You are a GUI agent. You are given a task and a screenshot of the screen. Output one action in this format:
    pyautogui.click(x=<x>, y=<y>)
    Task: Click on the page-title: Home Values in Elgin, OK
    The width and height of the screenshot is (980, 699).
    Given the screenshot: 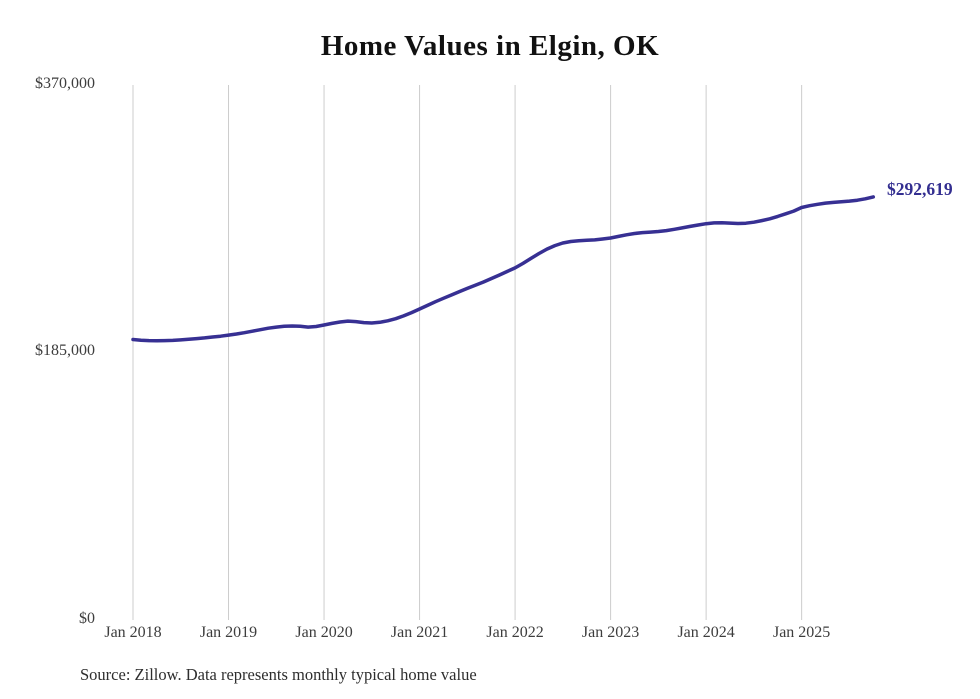 What is the action you would take?
    pyautogui.click(x=490, y=46)
    